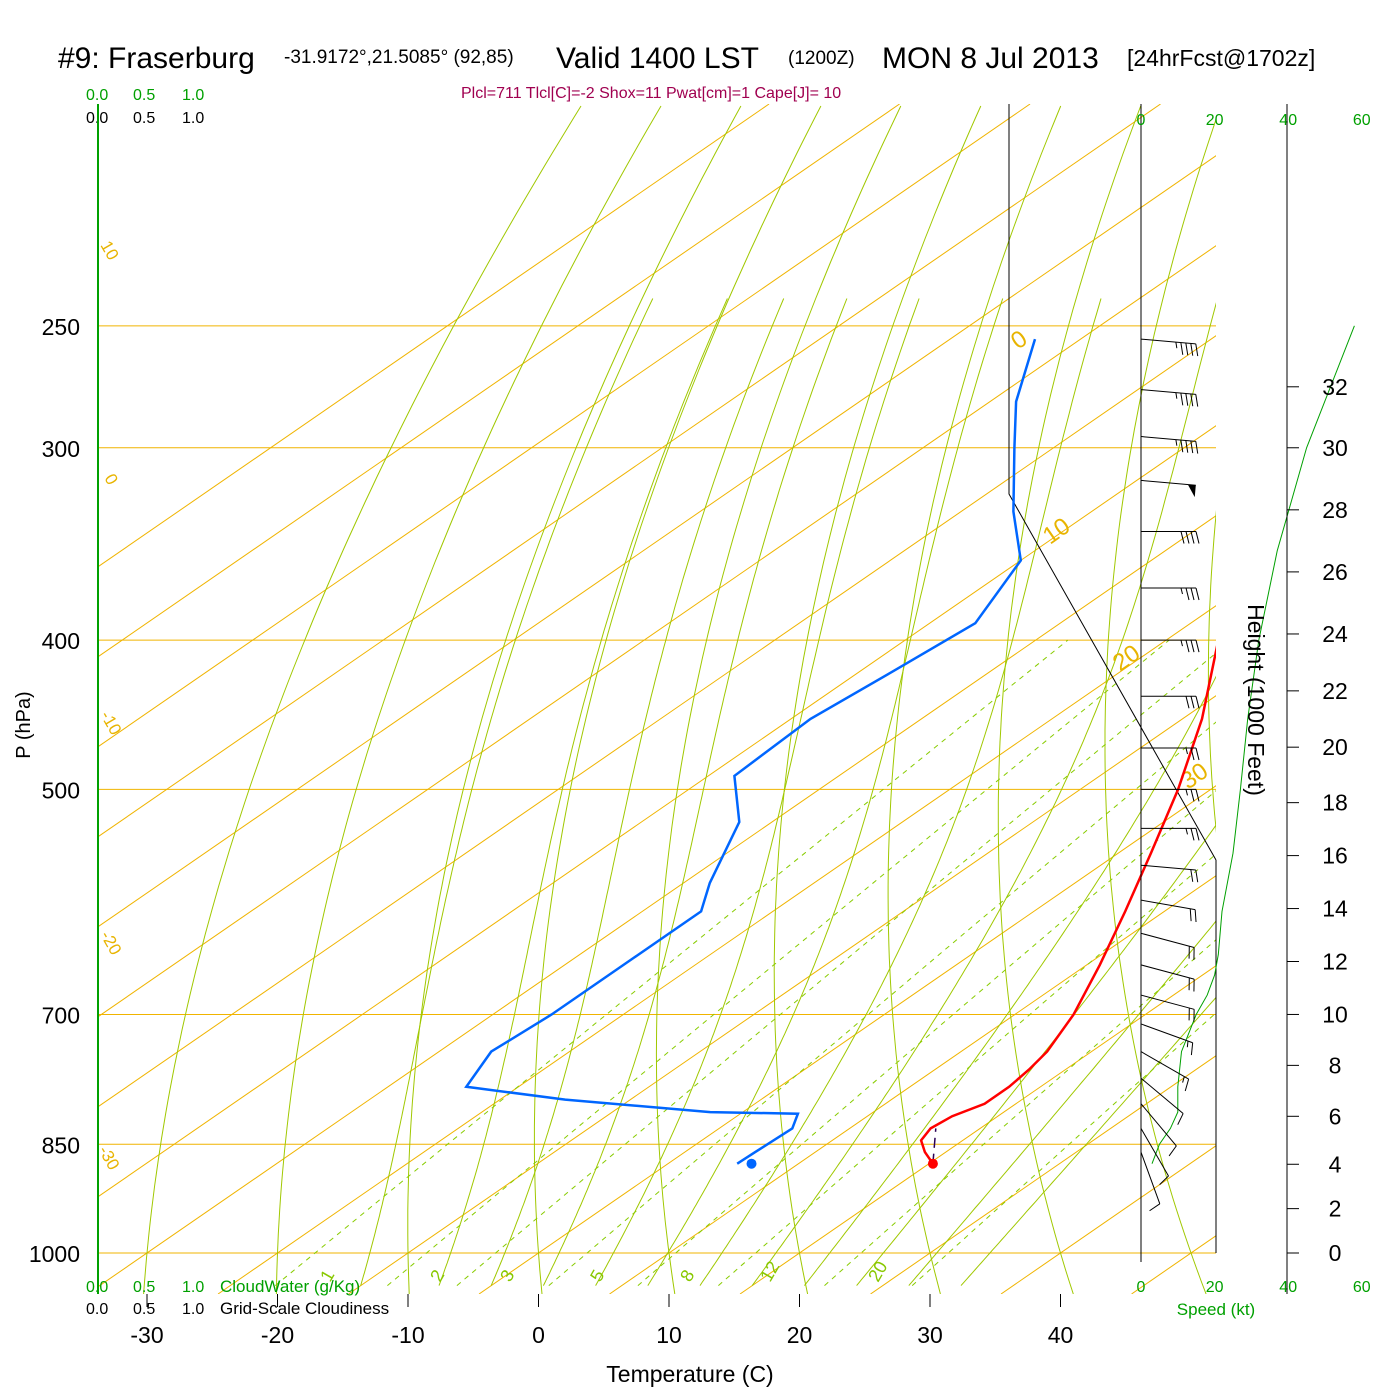  What do you see at coordinates (407, 1335) in the screenshot?
I see `temperature-tick-label: -10` at bounding box center [407, 1335].